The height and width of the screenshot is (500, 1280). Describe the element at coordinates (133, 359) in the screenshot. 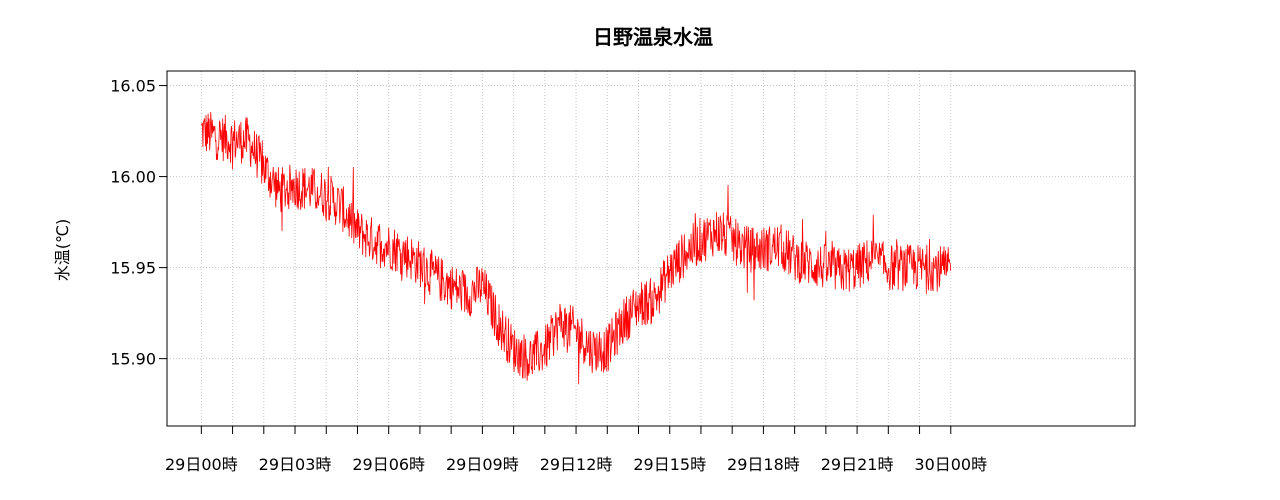

I see `y-tick-label: 15.90` at that location.